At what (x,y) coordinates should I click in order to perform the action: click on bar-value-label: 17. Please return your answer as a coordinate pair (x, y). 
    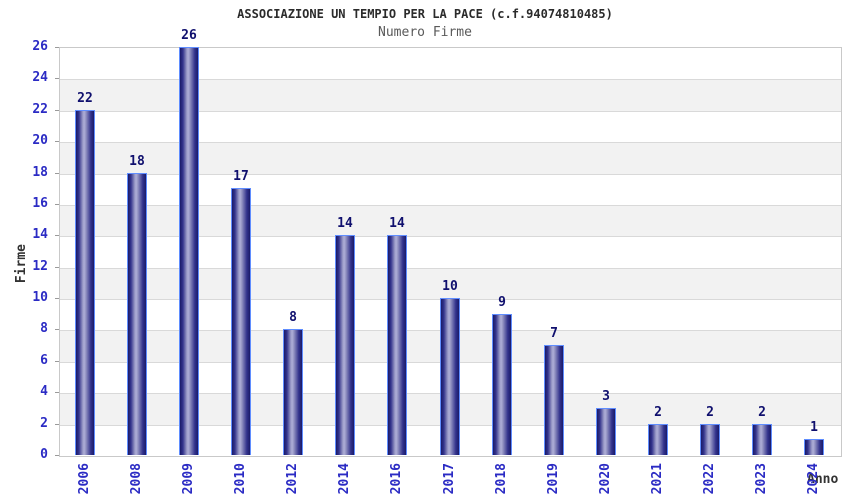
    Looking at the image, I should click on (241, 176).